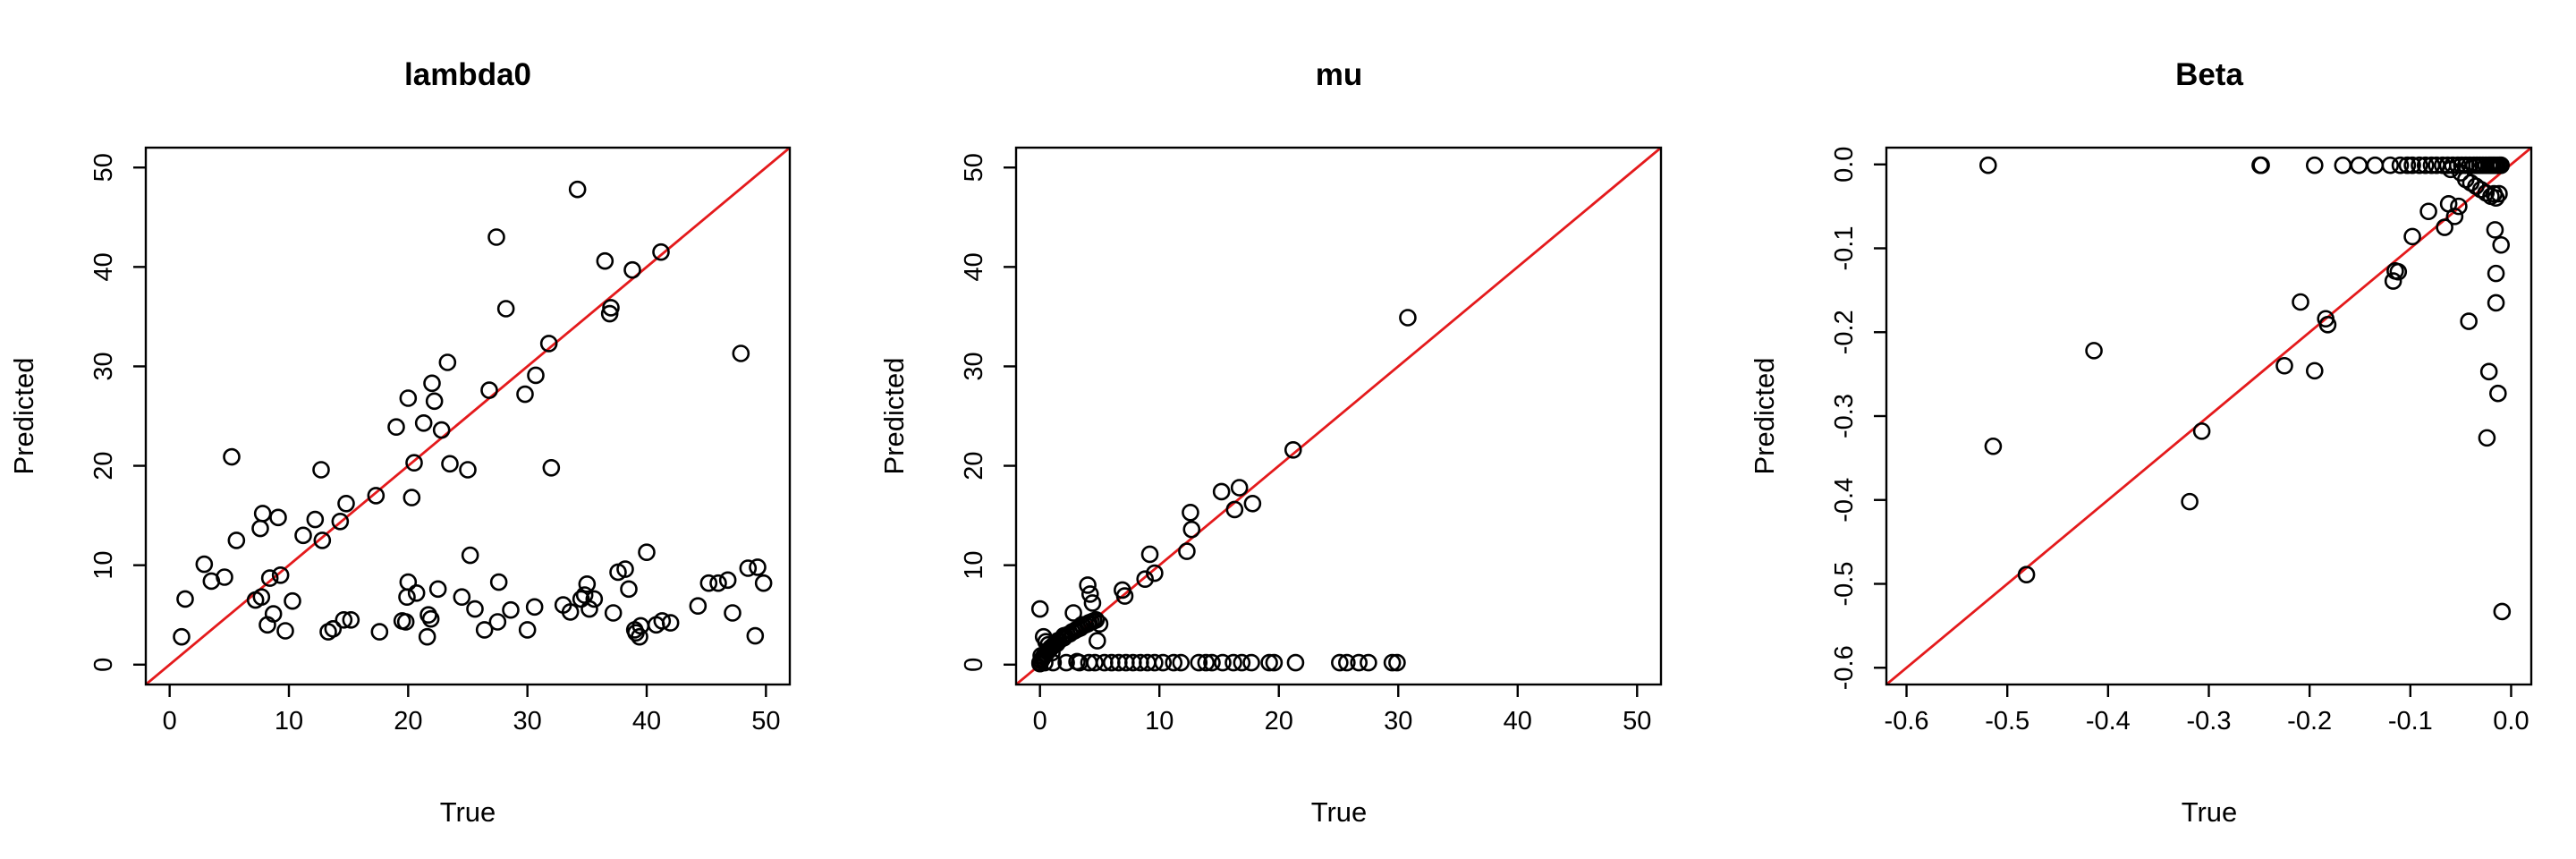 The height and width of the screenshot is (859, 2576). What do you see at coordinates (1844, 416) in the screenshot?
I see `y-tick-label: -0.3` at bounding box center [1844, 416].